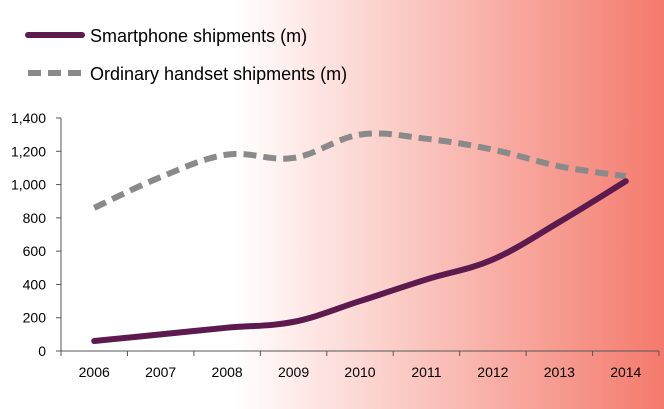  What do you see at coordinates (42, 351) in the screenshot?
I see `y-tick-label: 0` at bounding box center [42, 351].